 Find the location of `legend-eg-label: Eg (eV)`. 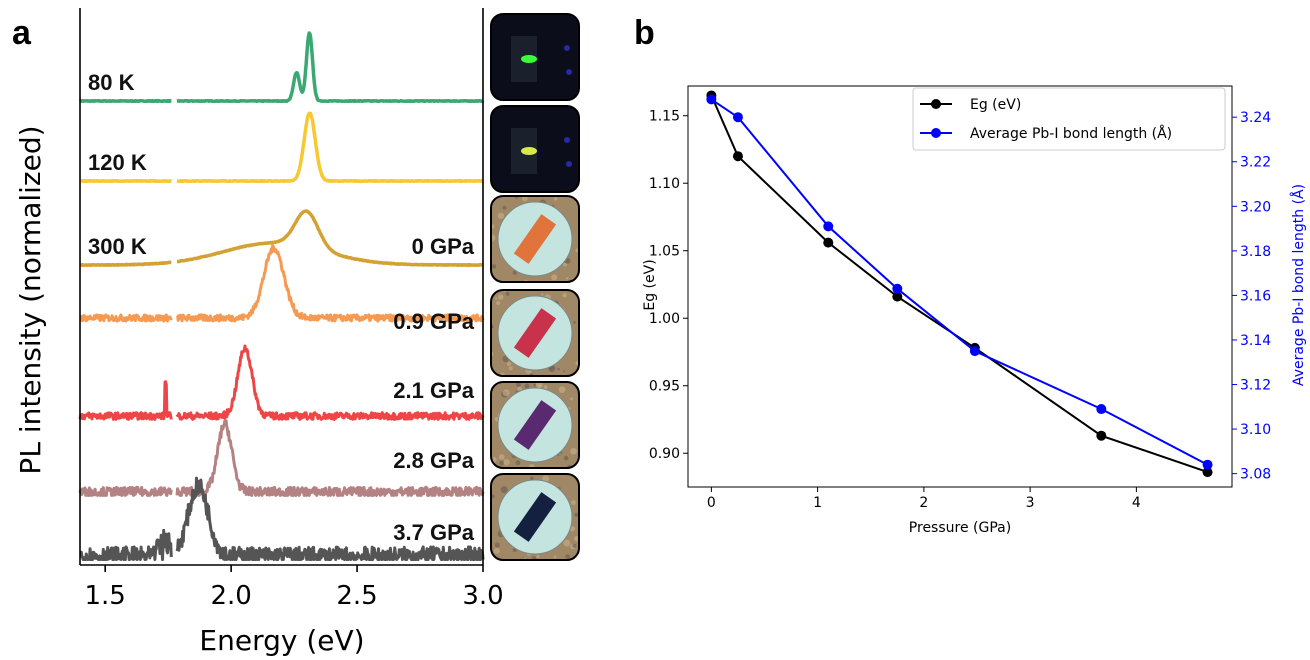

legend-eg-label: Eg (eV) is located at coordinates (995, 105).